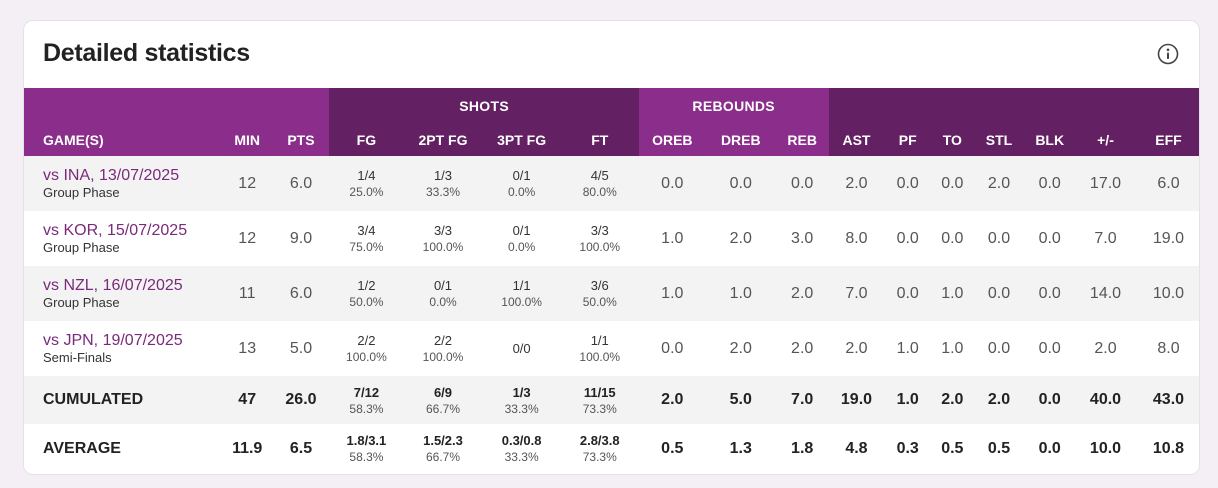  Describe the element at coordinates (599, 340) in the screenshot. I see `ft-made: 1/1` at that location.